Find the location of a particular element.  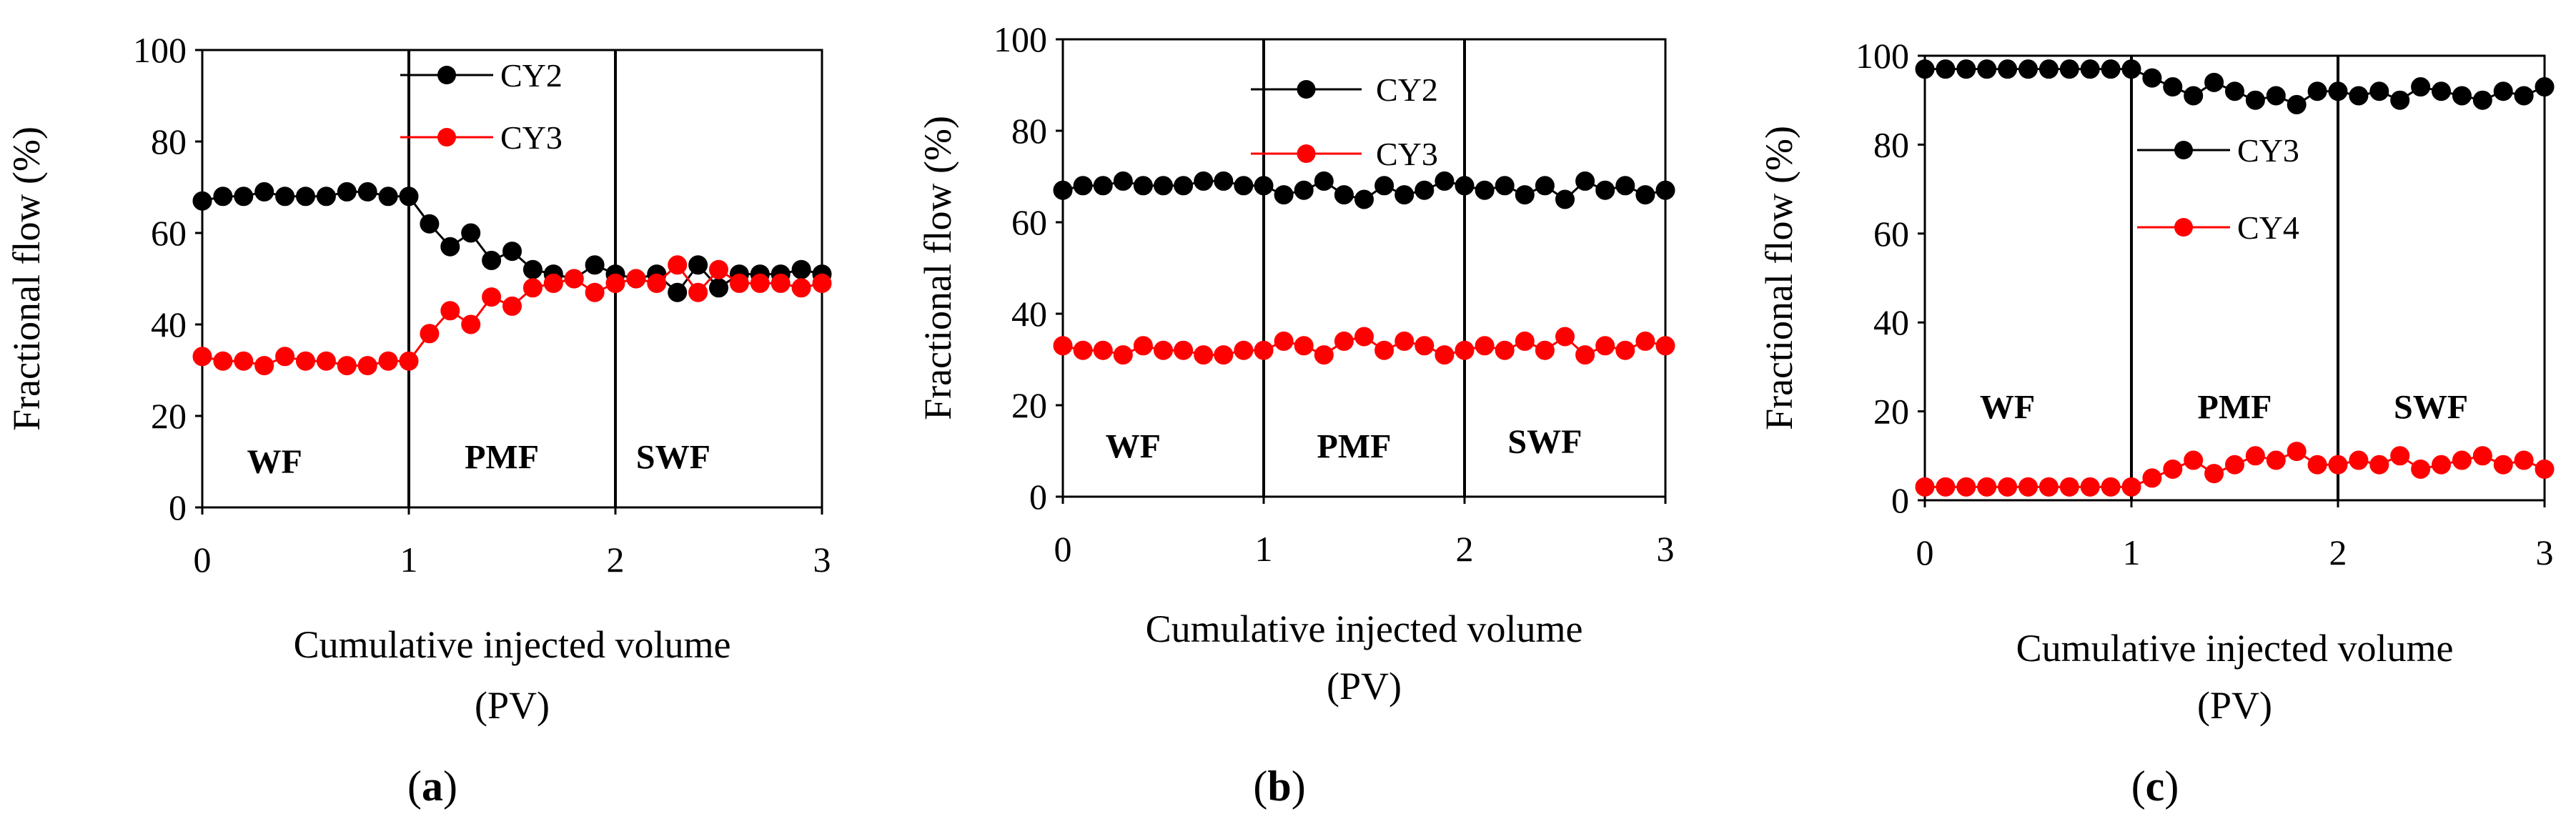

x-tick-label: 0 is located at coordinates (1925, 552).